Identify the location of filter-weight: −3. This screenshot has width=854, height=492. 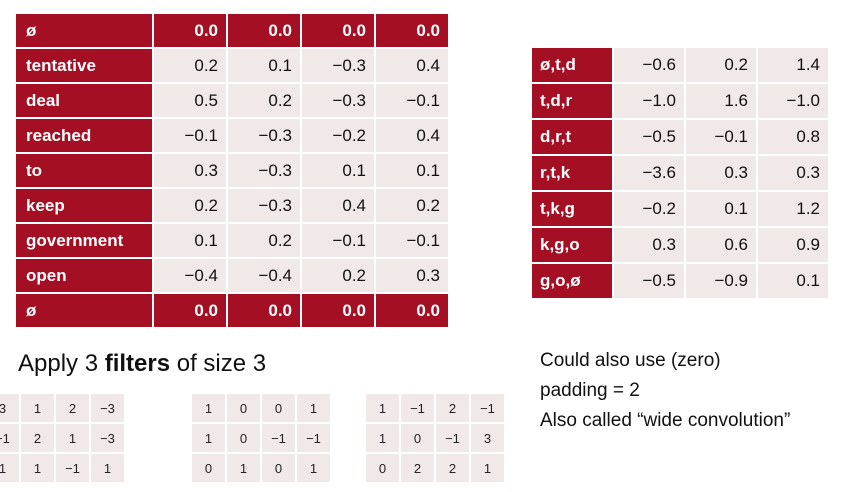
(107, 438).